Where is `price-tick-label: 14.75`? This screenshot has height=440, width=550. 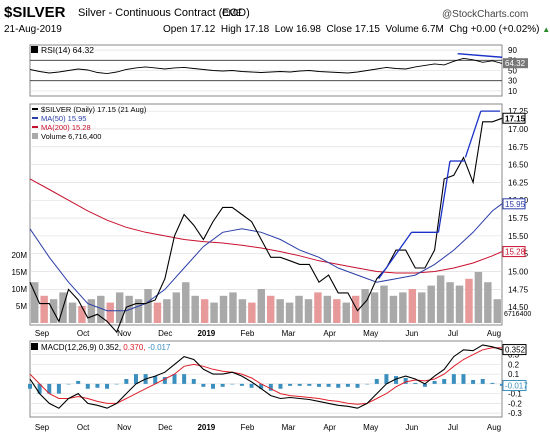 price-tick-label: 14.75 is located at coordinates (518, 289).